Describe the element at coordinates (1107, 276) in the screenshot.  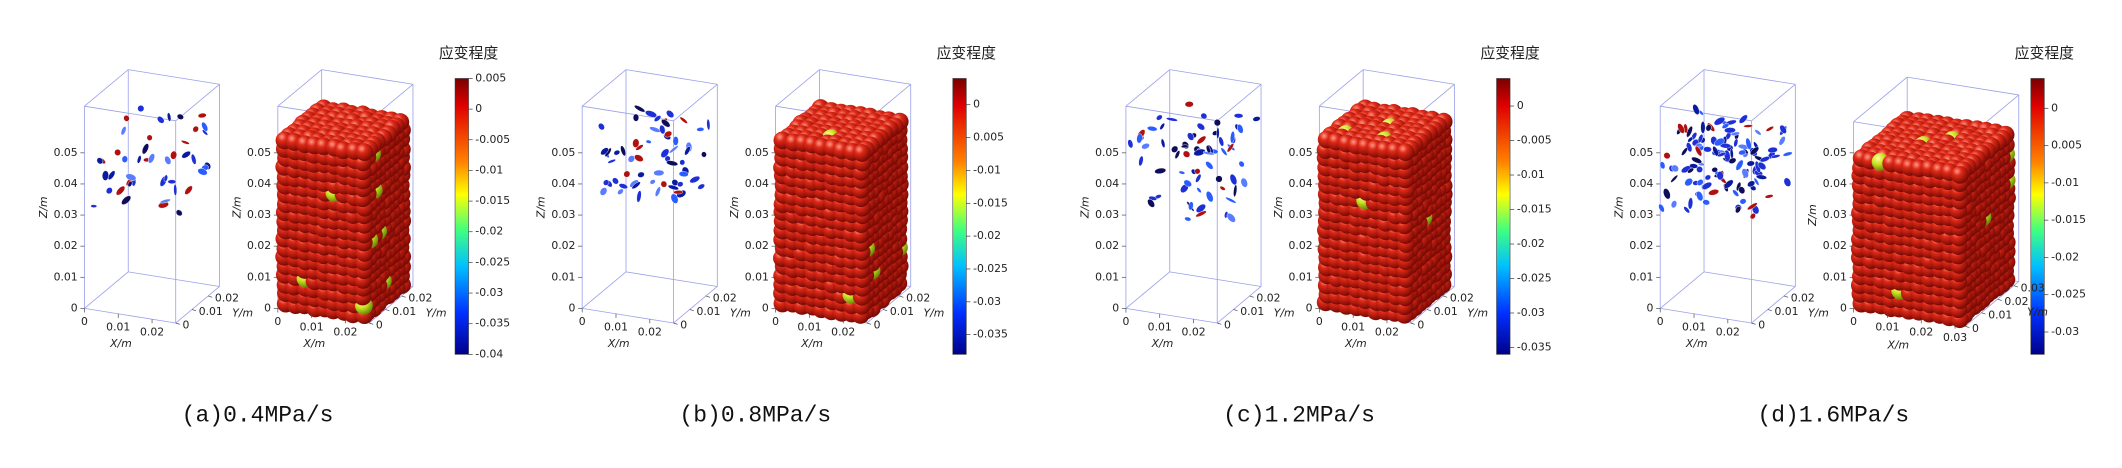
I see `z-tick-label: 0.01` at that location.